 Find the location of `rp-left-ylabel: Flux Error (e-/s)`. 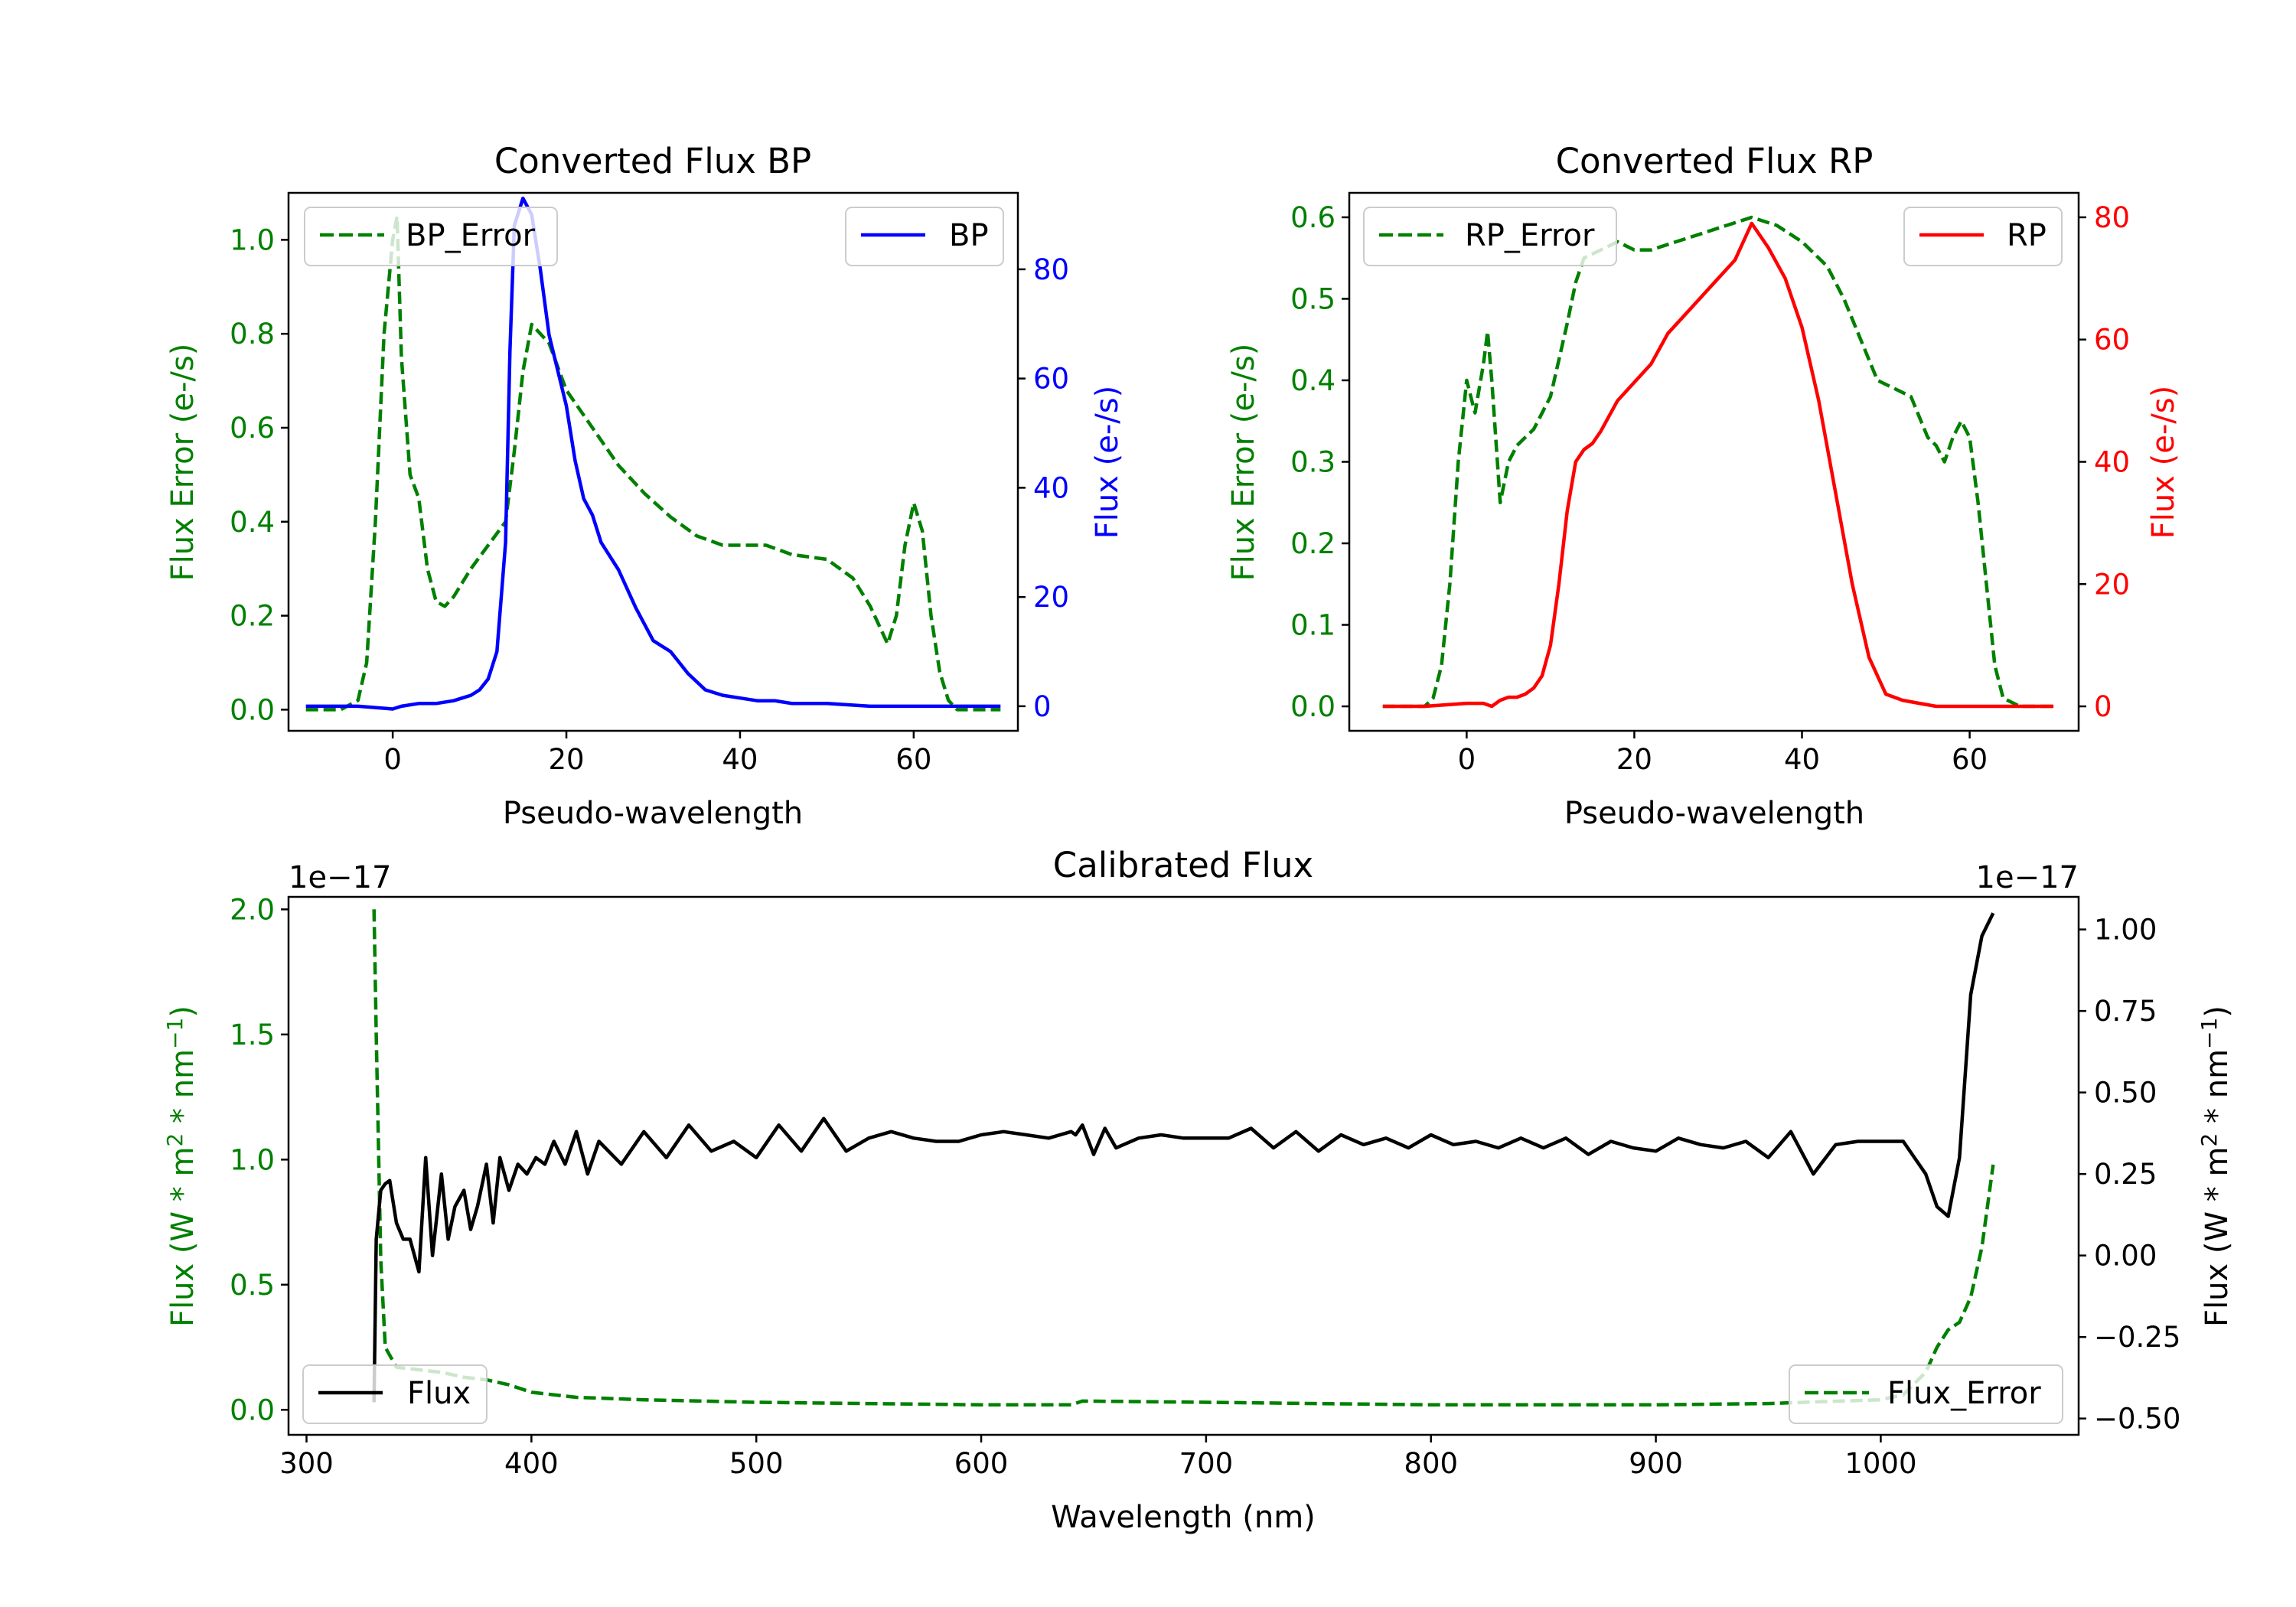

rp-left-ylabel: Flux Error (e-/s) is located at coordinates (1243, 463).